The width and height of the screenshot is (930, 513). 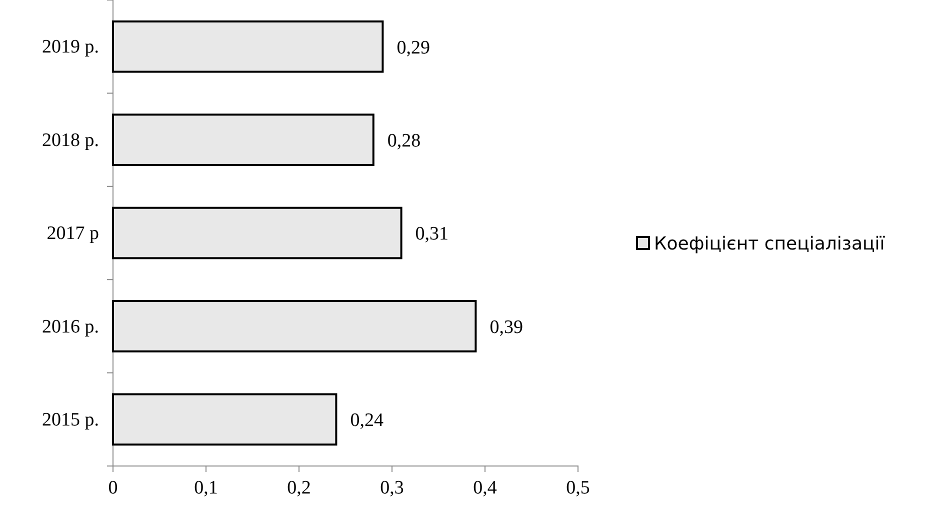 I want to click on y-tick-label: 2018 р., so click(x=70, y=140).